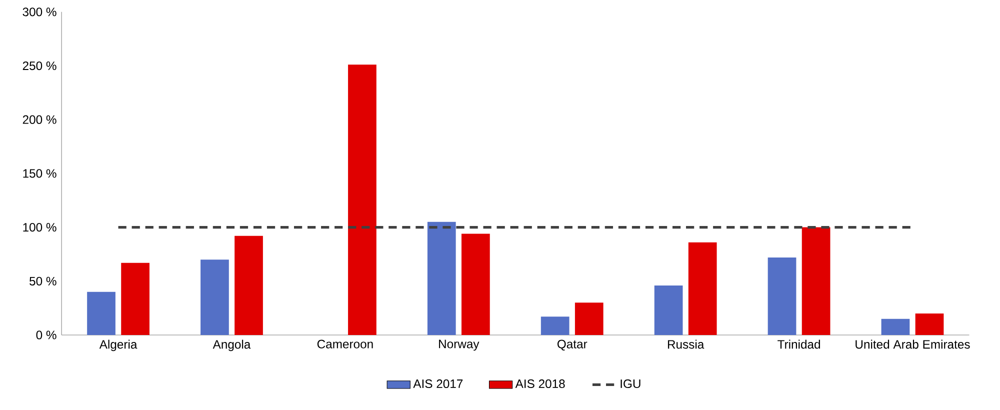 The height and width of the screenshot is (410, 1000). I want to click on y-tick-label: 250 %, so click(39, 65).